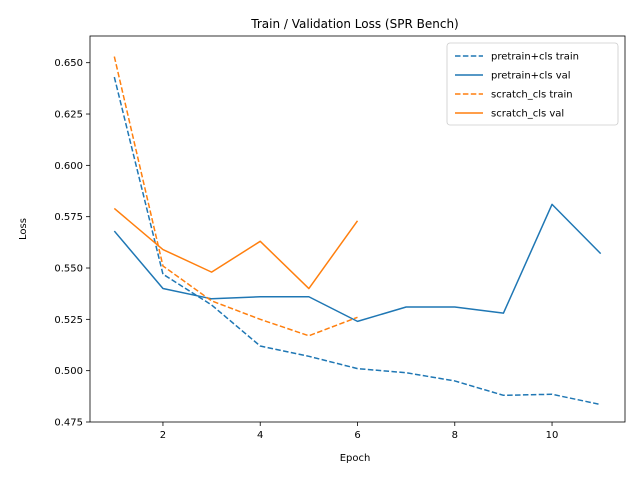 The width and height of the screenshot is (640, 480). What do you see at coordinates (163, 435) in the screenshot?
I see `x-tick-label: 2` at bounding box center [163, 435].